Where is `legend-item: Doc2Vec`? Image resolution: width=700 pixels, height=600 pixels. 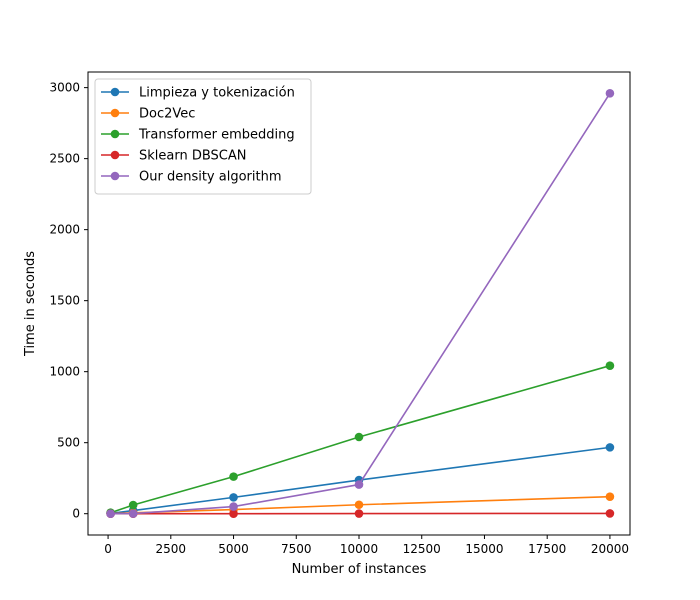 legend-item: Doc2Vec is located at coordinates (148, 114).